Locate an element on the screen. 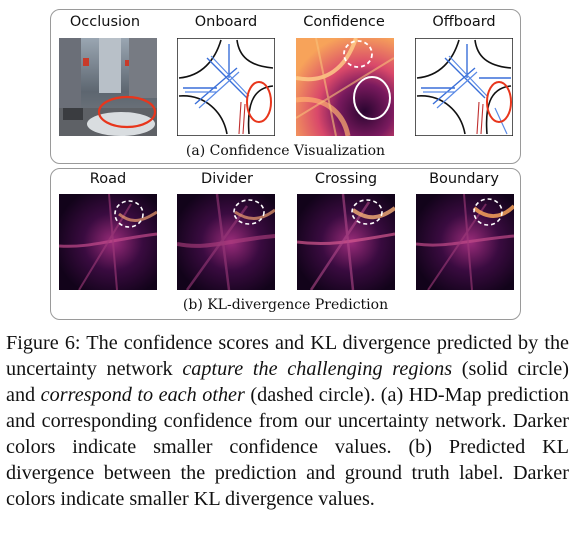 Image resolution: width=575 pixels, height=558 pixels. confidence-heatmap is located at coordinates (345, 87).